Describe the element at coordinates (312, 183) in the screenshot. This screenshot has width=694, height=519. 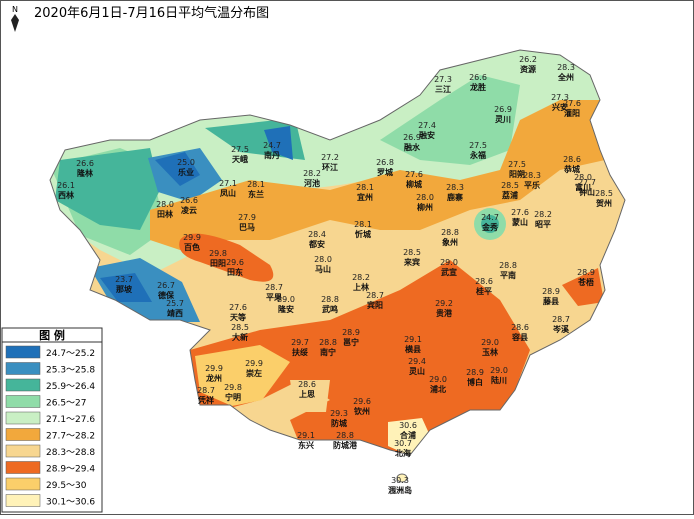
I see `station-name: 河池` at that location.